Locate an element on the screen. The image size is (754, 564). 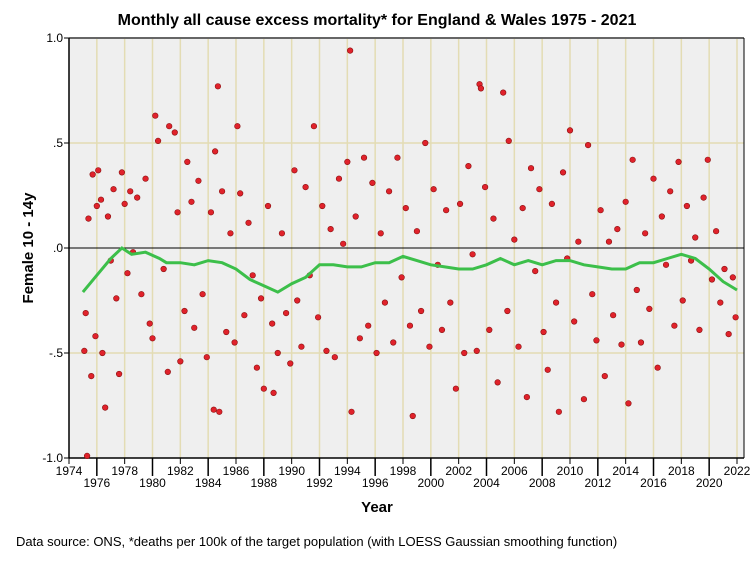
x-tick-label: 1984 is located at coordinates (208, 483).